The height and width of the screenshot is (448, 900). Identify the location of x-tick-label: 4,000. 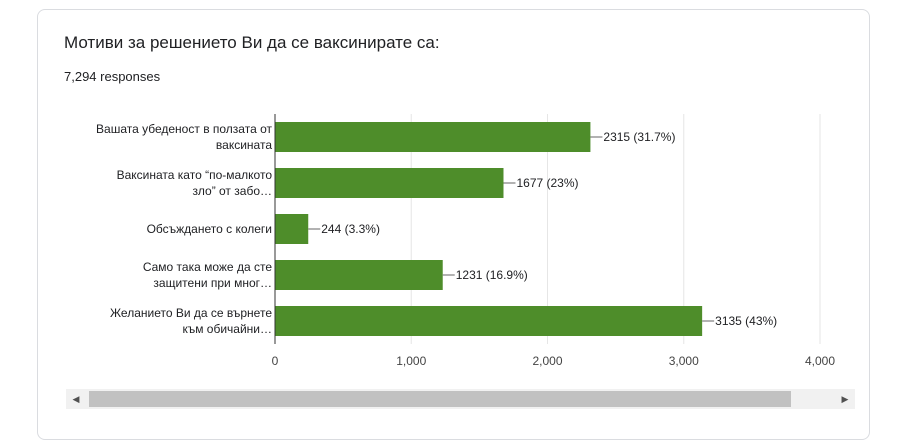
(820, 361).